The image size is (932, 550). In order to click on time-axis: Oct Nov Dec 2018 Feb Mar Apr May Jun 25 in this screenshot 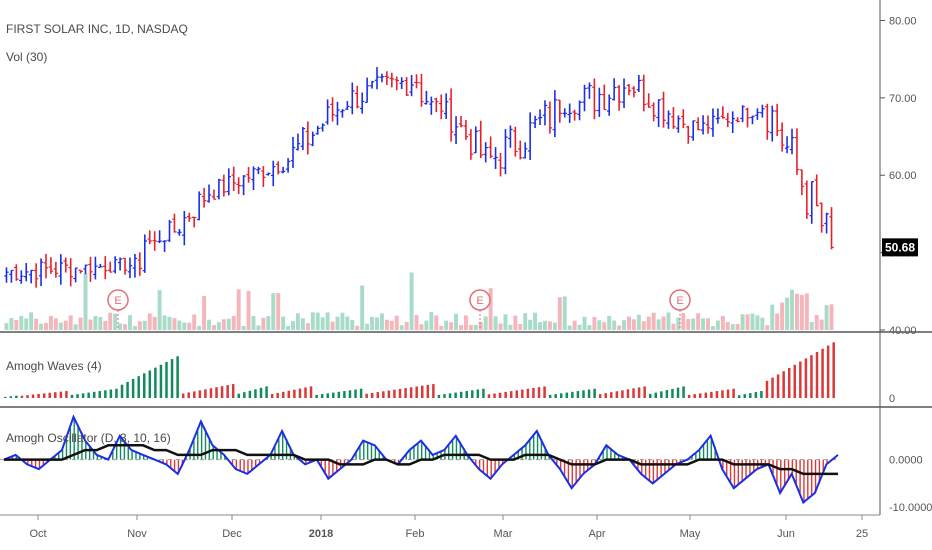, I will do `click(448, 527)`.